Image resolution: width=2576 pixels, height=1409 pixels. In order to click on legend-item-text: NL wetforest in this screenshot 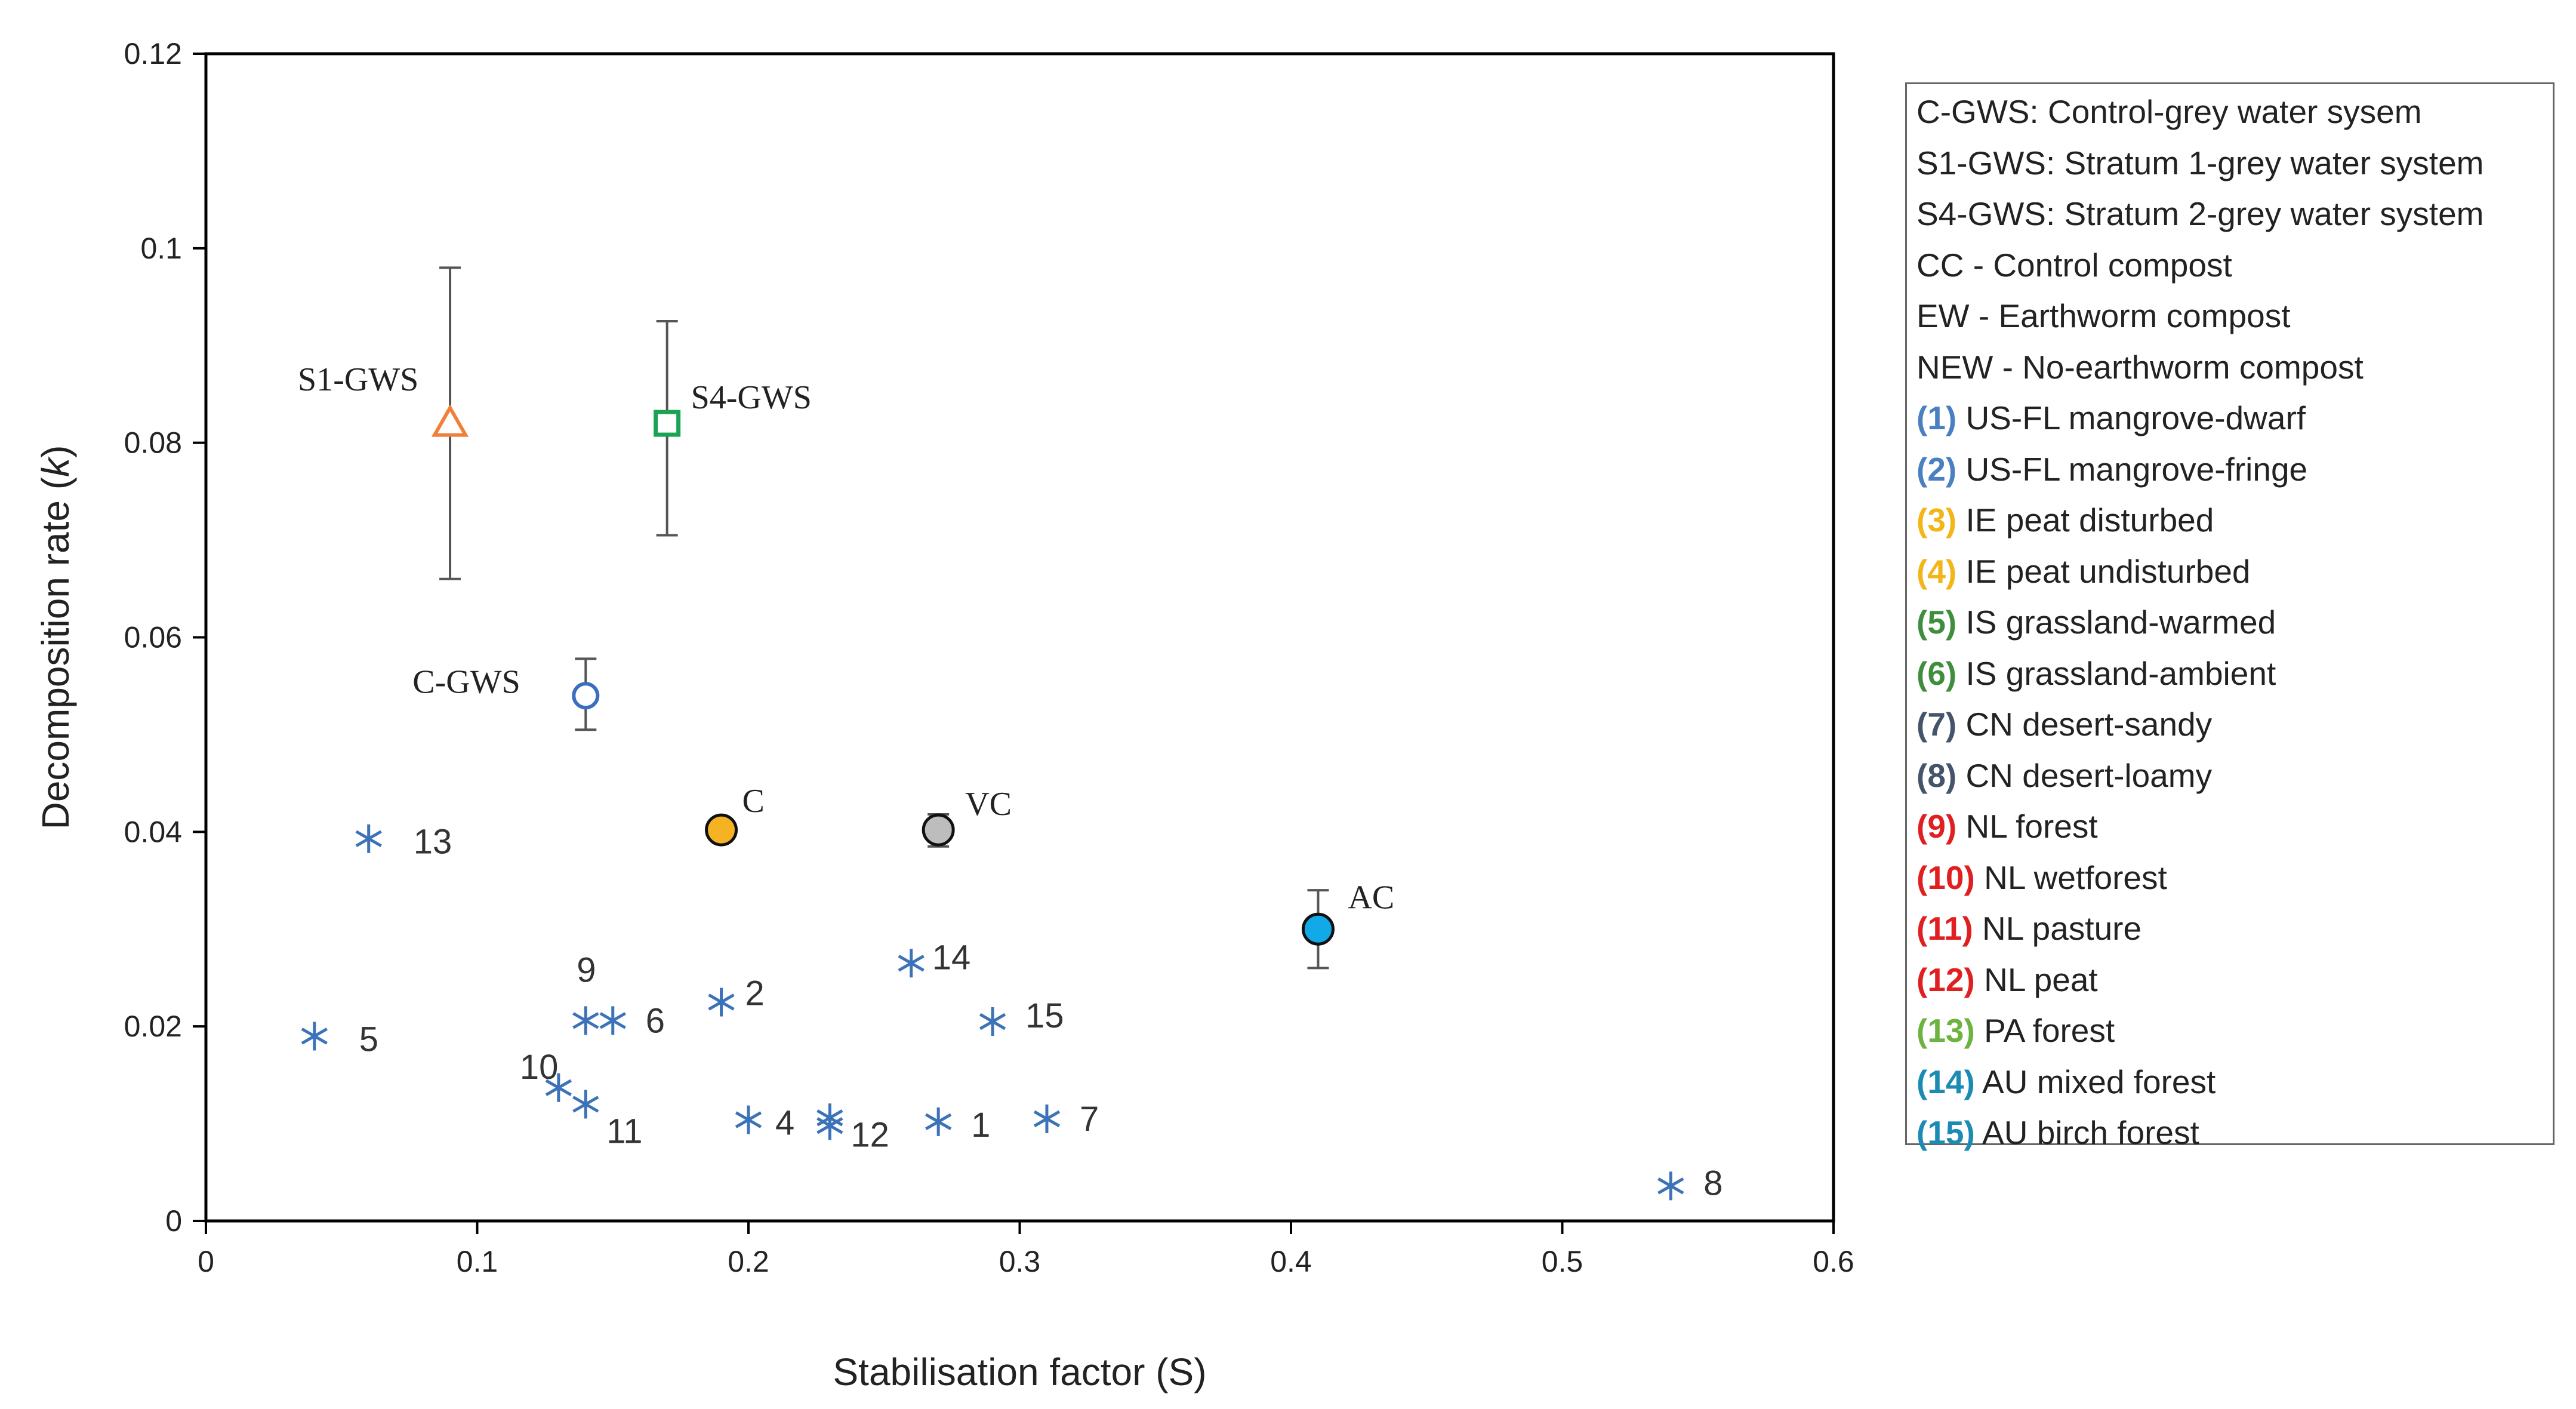, I will do `click(2070, 877)`.